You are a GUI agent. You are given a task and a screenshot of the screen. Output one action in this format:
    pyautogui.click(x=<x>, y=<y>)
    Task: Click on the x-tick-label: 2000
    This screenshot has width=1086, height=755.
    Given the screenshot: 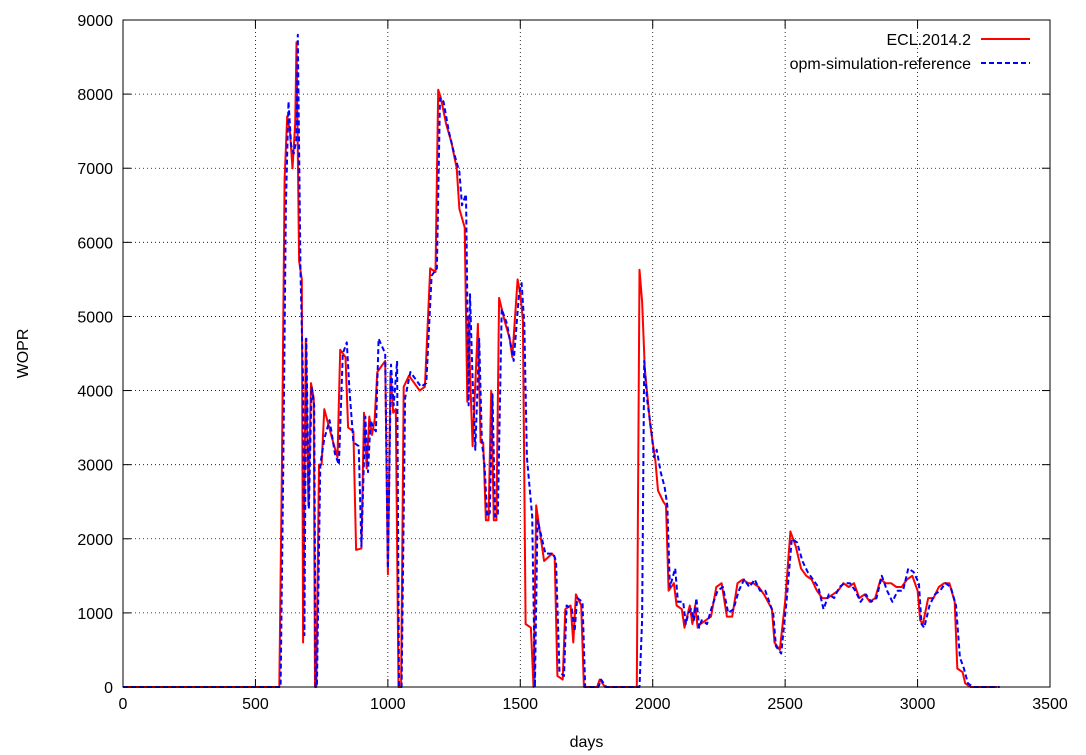 What is the action you would take?
    pyautogui.click(x=653, y=704)
    